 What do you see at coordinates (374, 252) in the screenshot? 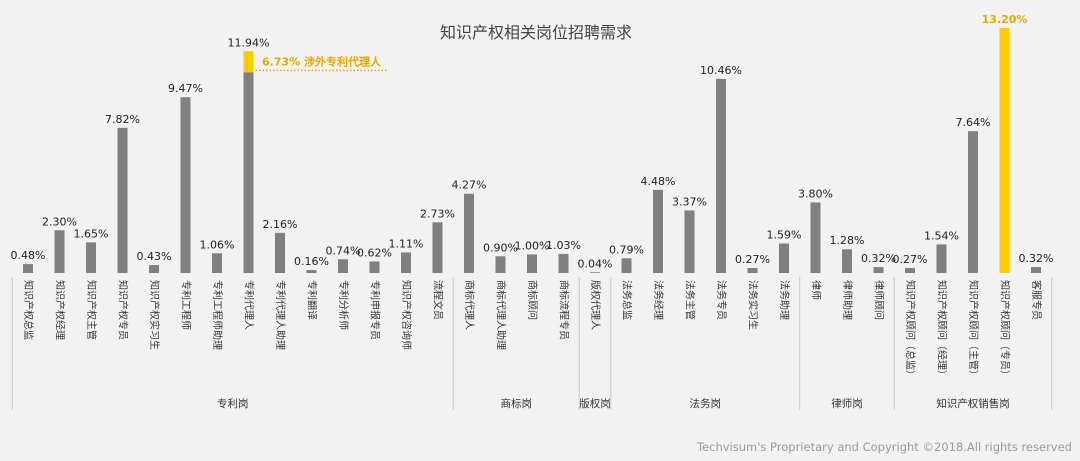
I see `bar-value-label: 0.62%` at bounding box center [374, 252].